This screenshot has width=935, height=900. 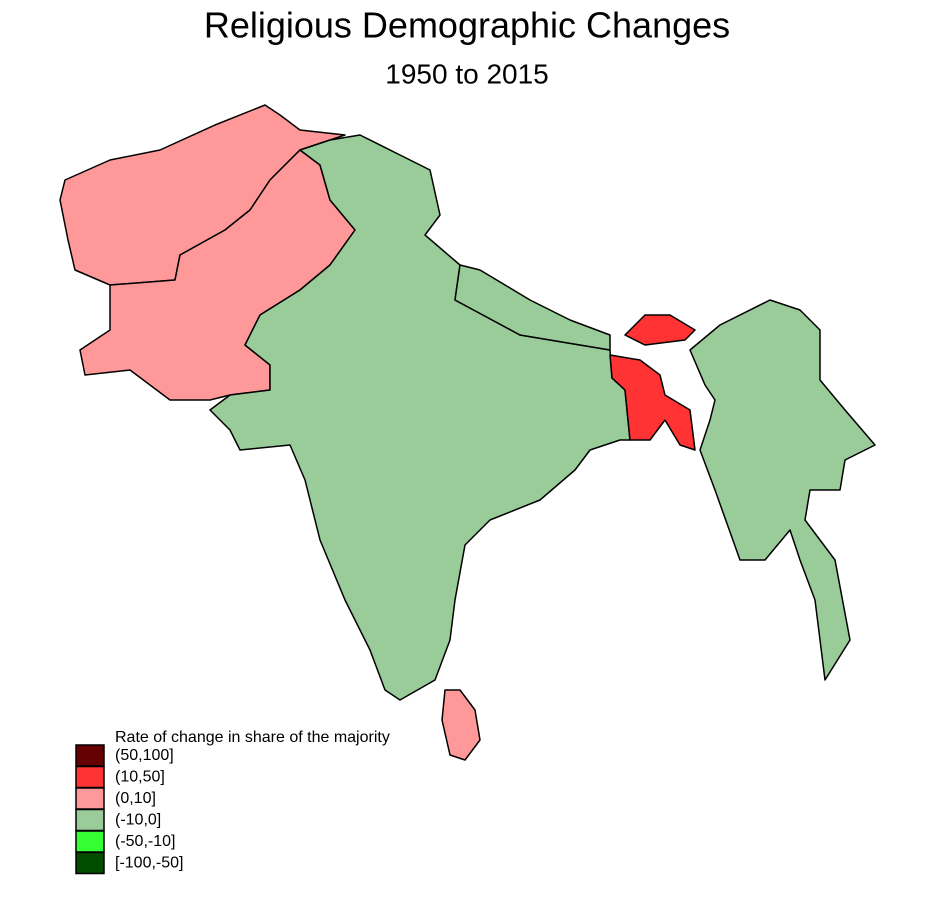 What do you see at coordinates (145, 841) in the screenshot?
I see `legend-label: (-50,-10]` at bounding box center [145, 841].